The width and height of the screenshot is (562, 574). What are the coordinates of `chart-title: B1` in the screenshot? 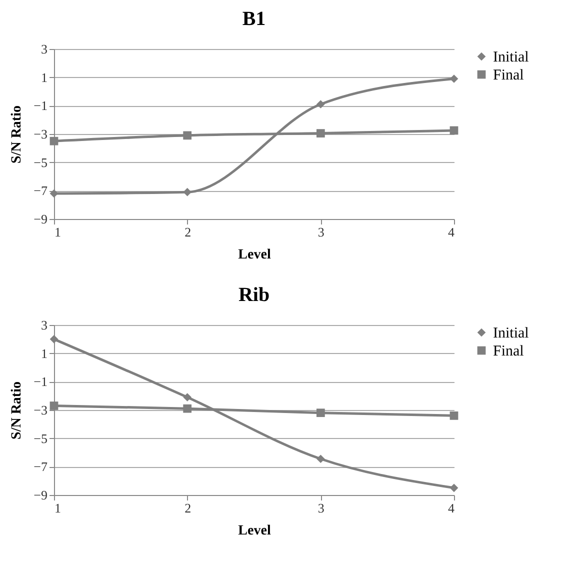 It's located at (254, 19).